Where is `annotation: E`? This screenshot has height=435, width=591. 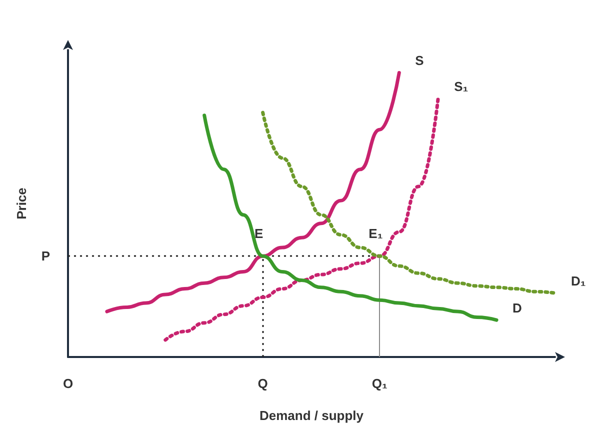
annotation: E is located at coordinates (259, 234).